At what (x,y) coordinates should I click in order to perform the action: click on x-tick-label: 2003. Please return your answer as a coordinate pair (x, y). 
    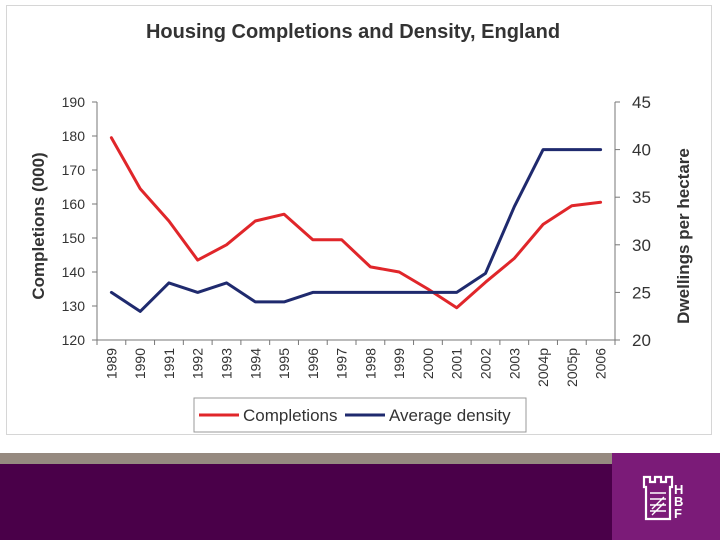
    Looking at the image, I should click on (514, 363).